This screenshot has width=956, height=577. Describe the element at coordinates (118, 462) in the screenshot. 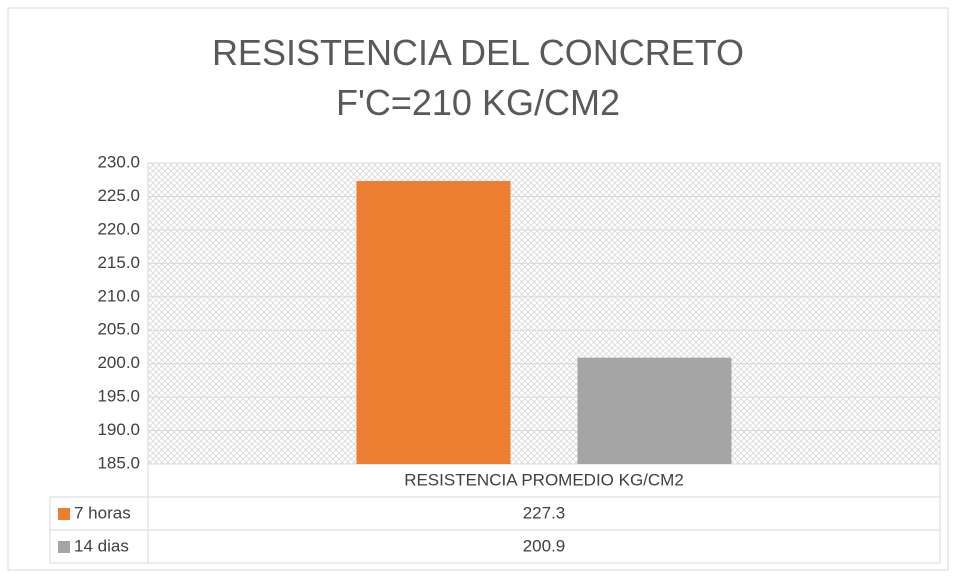

I see `y-tick-label: 185.0` at that location.